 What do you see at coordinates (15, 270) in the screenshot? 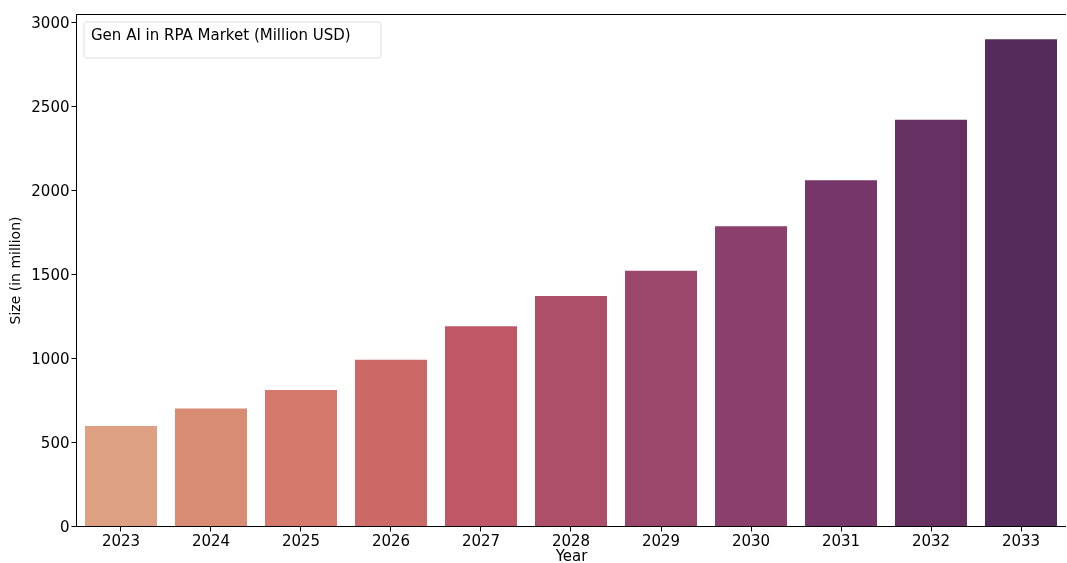
I see `y-axis-title: Size (in million)` at bounding box center [15, 270].